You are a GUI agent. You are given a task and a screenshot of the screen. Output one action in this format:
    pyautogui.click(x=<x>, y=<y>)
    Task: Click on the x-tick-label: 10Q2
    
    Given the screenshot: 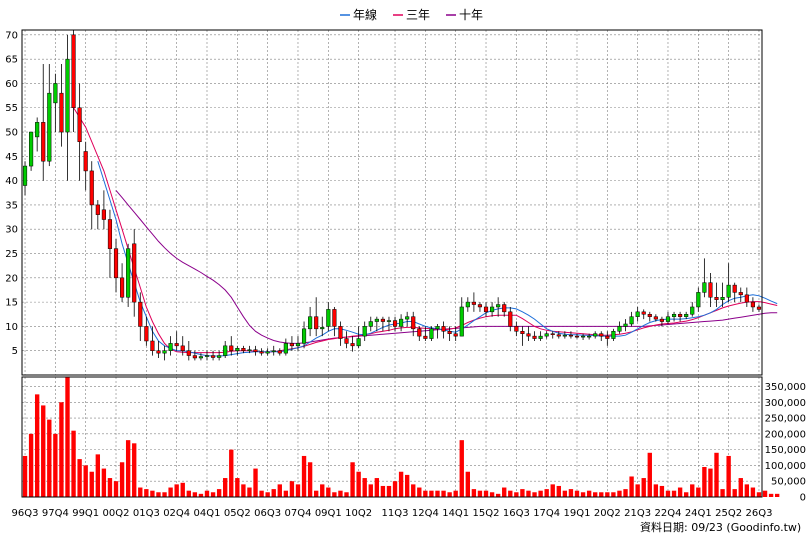 What is the action you would take?
    pyautogui.click(x=358, y=513)
    